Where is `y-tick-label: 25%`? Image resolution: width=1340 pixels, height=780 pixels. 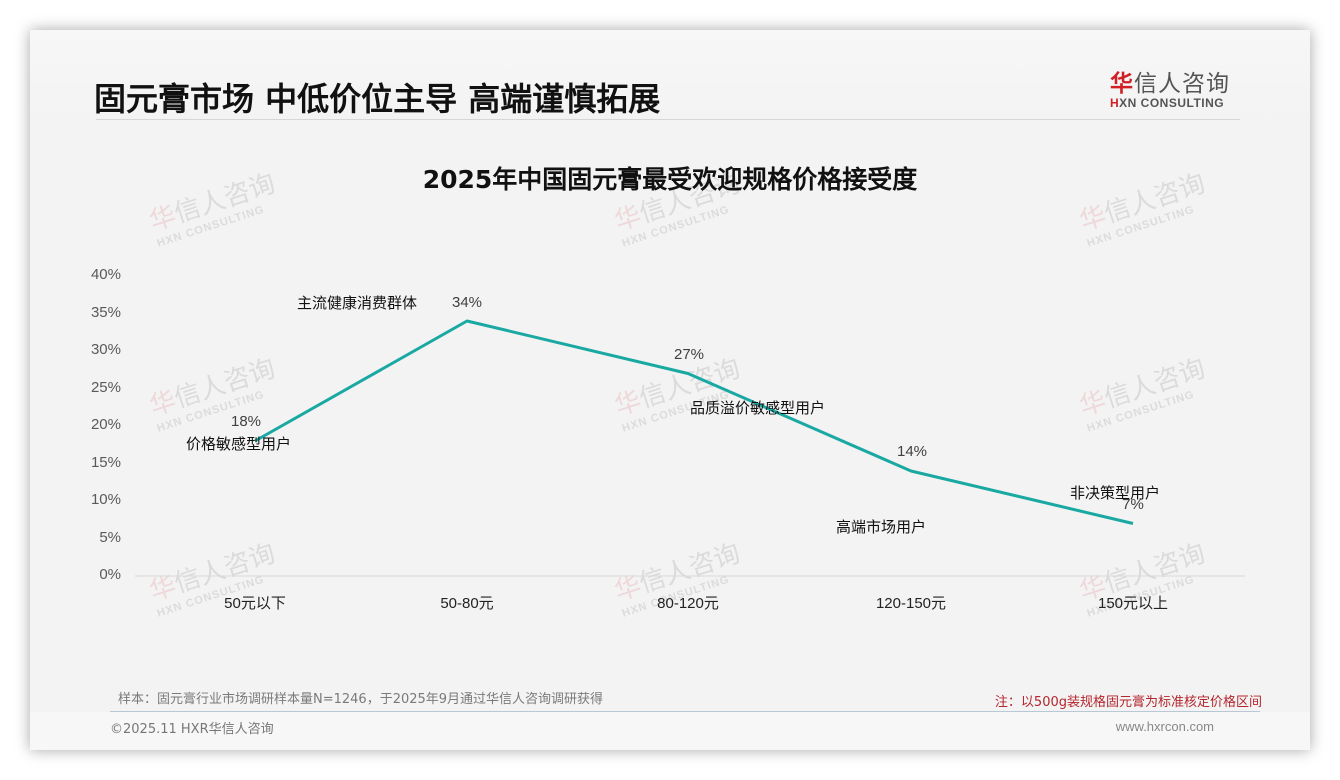
y-tick-label: 25% is located at coordinates (105, 387).